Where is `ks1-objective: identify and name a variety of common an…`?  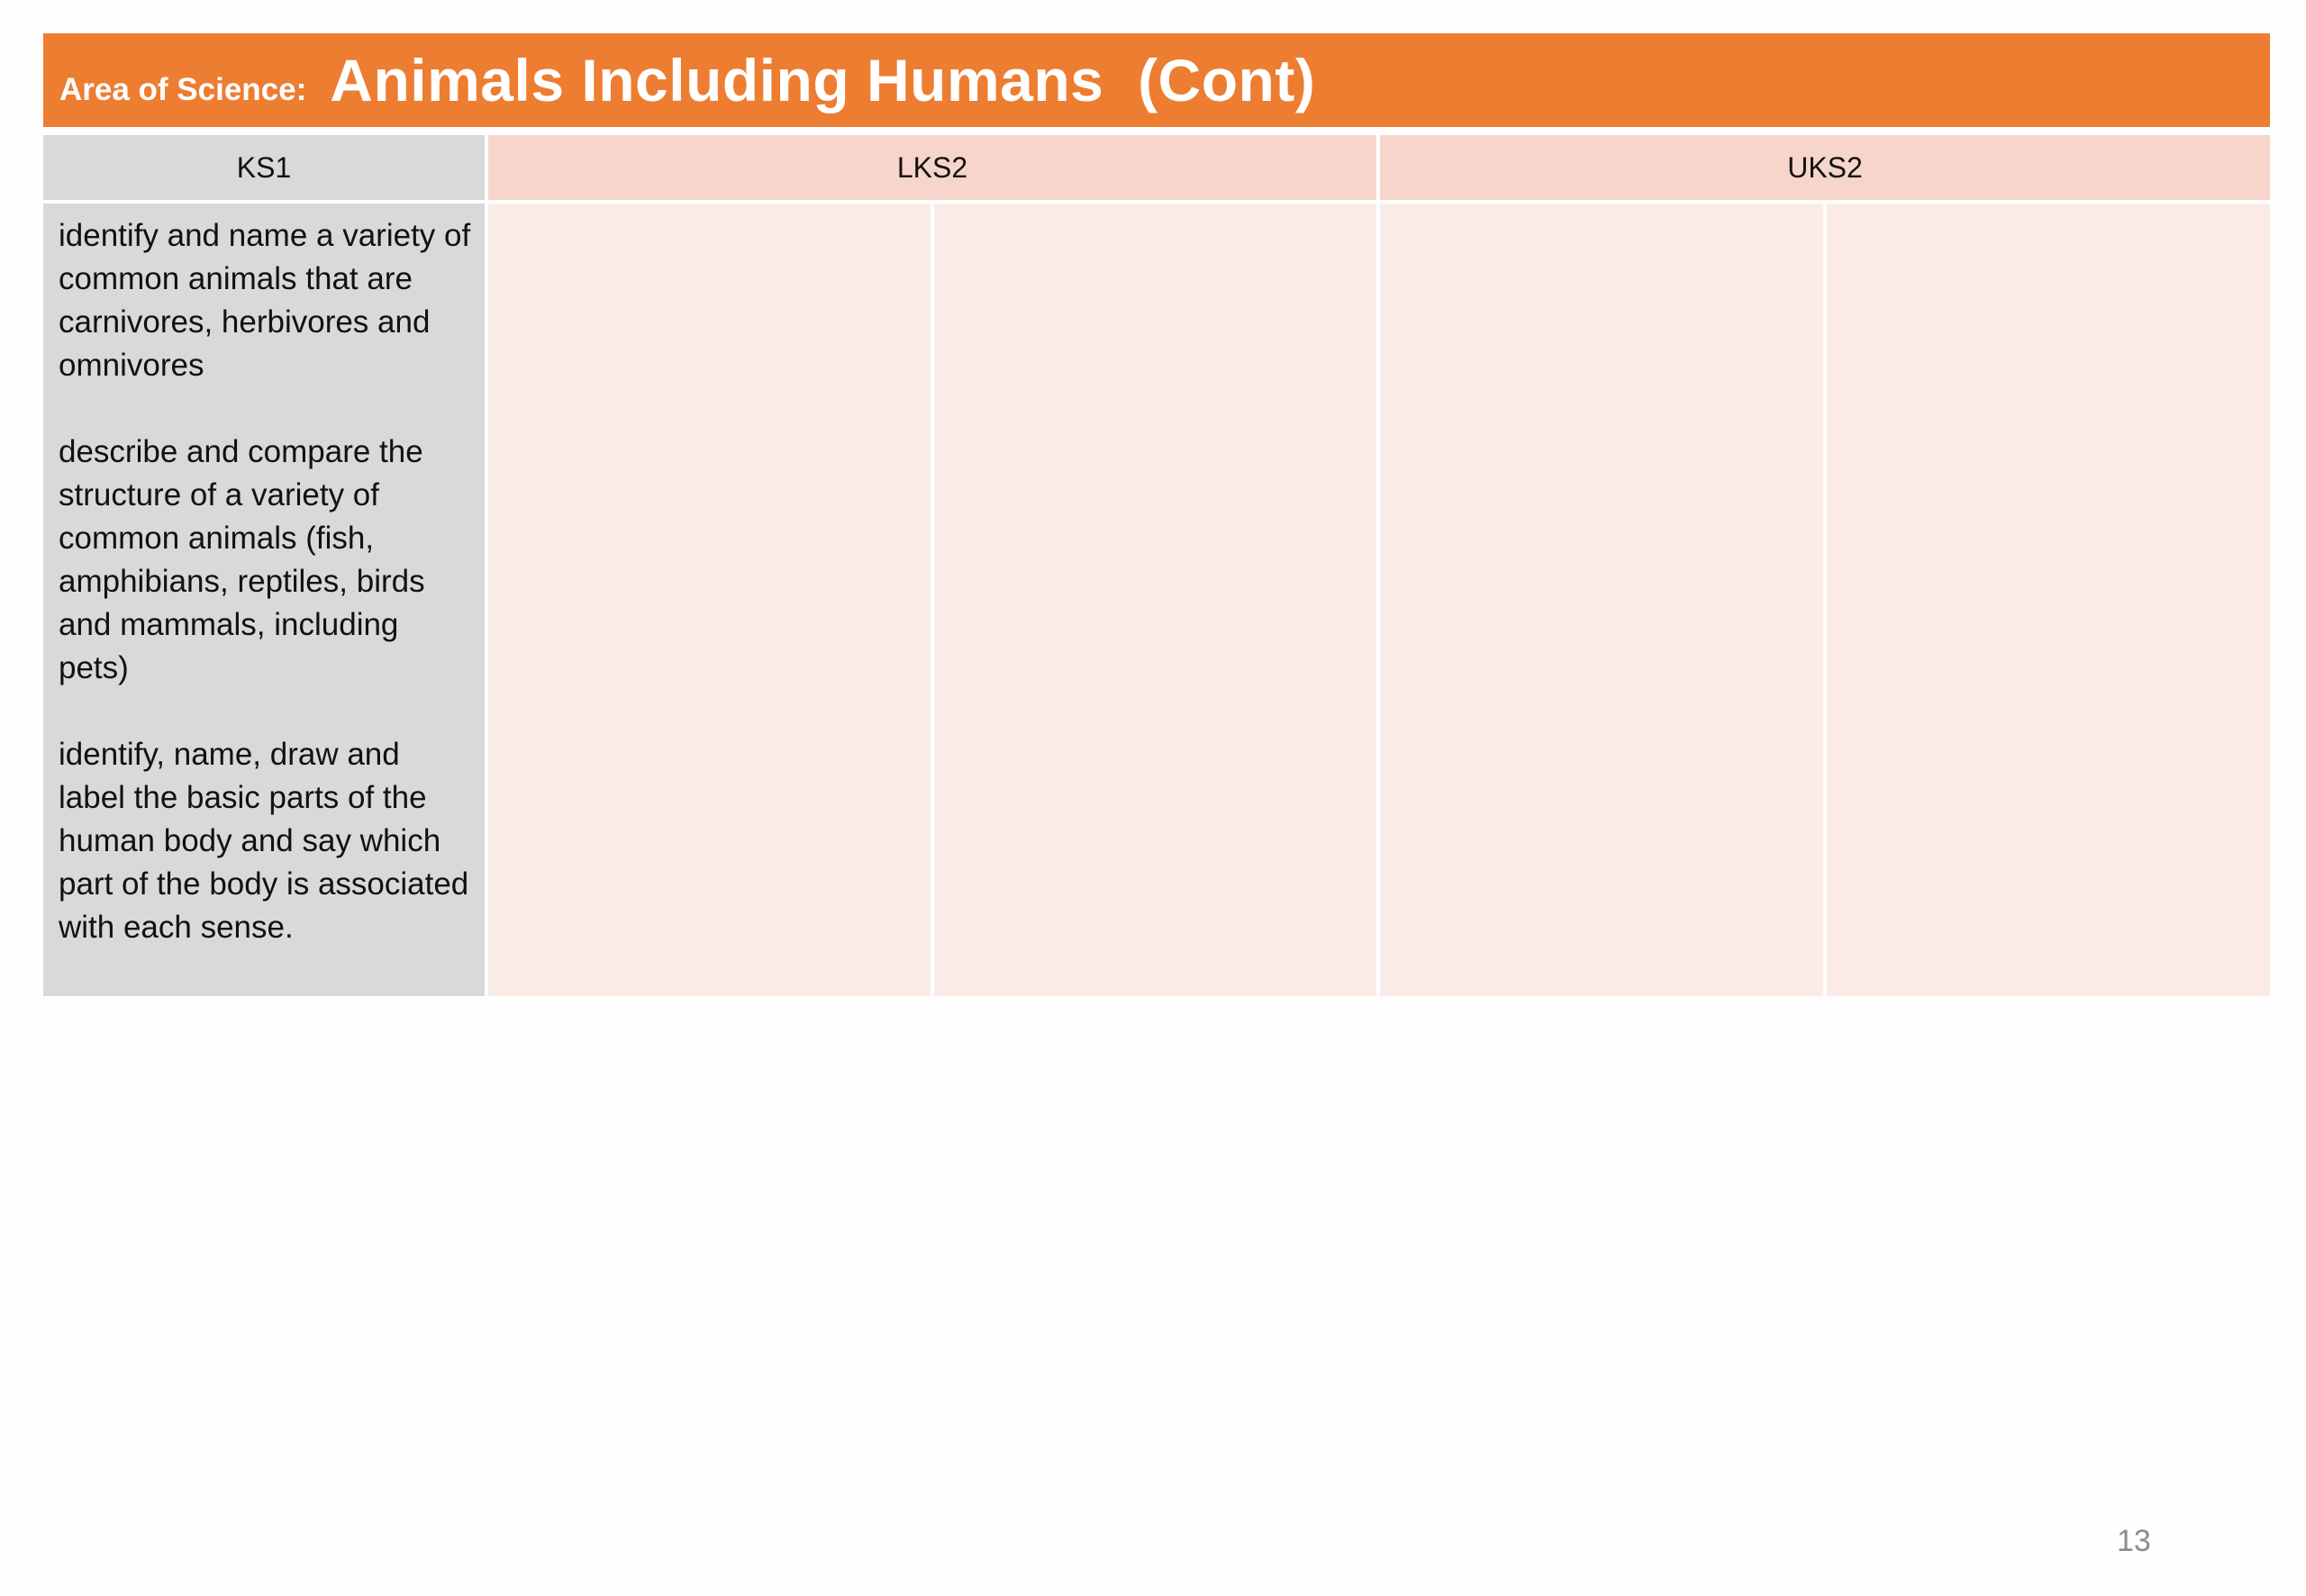 ks1-objective: identify and name a variety of common an… is located at coordinates (265, 300).